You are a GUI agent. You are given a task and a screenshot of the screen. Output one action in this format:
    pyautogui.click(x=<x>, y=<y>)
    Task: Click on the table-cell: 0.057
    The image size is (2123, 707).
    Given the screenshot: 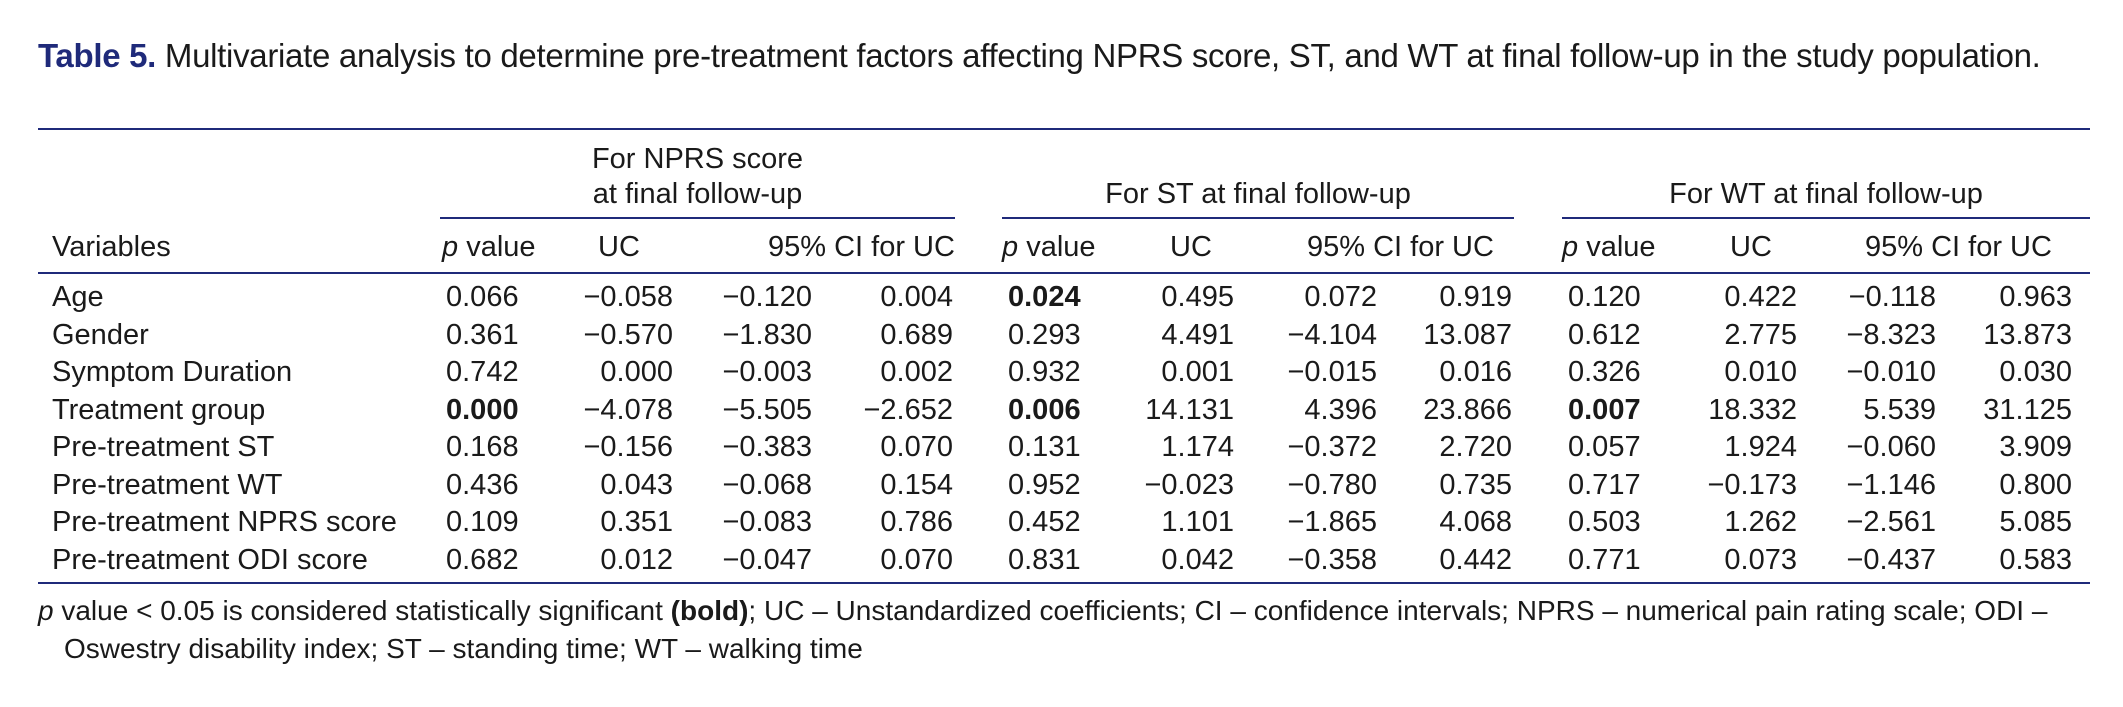 What is the action you would take?
    pyautogui.click(x=1604, y=447)
    